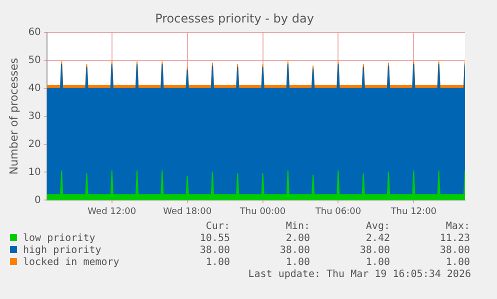  I want to click on y-tick-label: 40, so click(34, 88).